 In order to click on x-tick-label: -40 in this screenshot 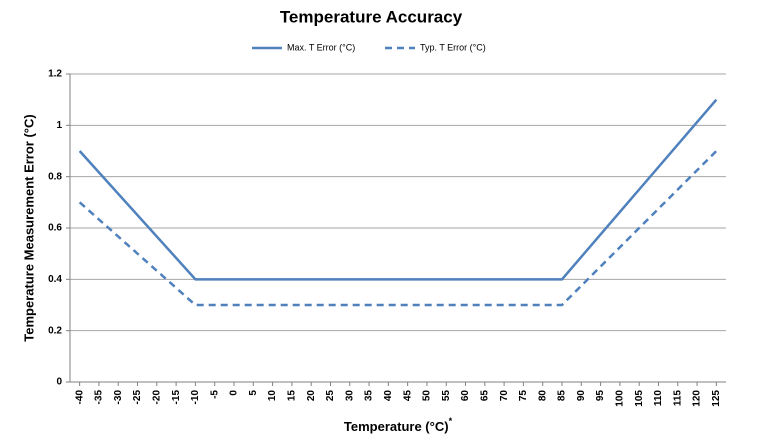, I will do `click(79, 397)`.